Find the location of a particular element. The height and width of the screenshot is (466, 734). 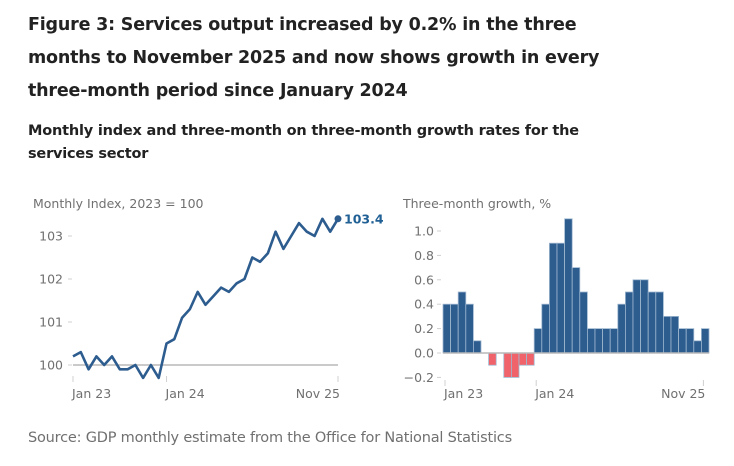

line-chart-ytick-label: 103 is located at coordinates (51, 236).